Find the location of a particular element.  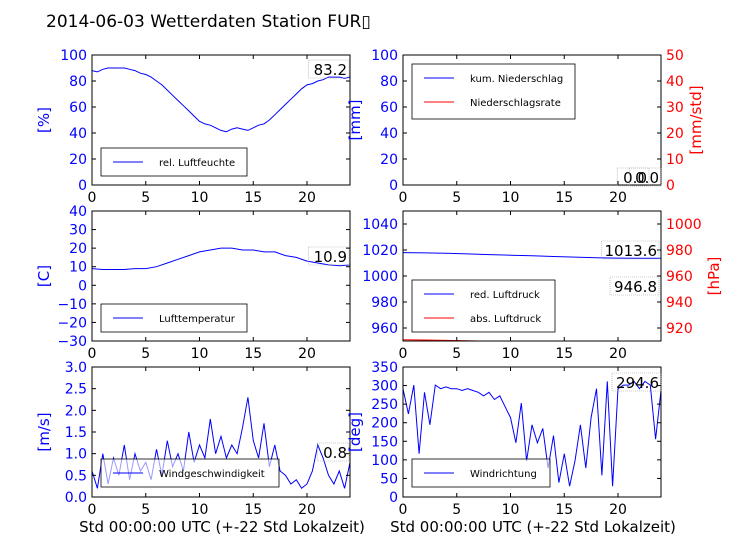

y-tick-label: 150 is located at coordinates (384, 442).